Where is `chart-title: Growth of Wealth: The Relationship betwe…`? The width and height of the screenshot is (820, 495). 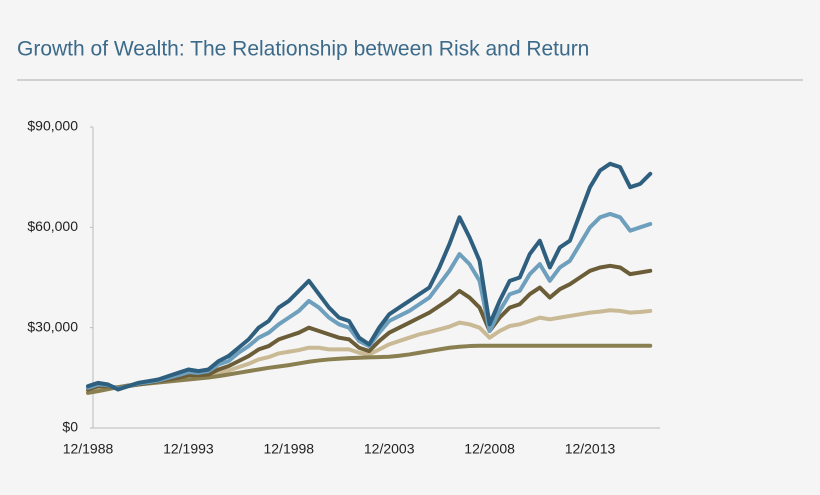
chart-title: Growth of Wealth: The Relationship betwe… is located at coordinates (303, 49).